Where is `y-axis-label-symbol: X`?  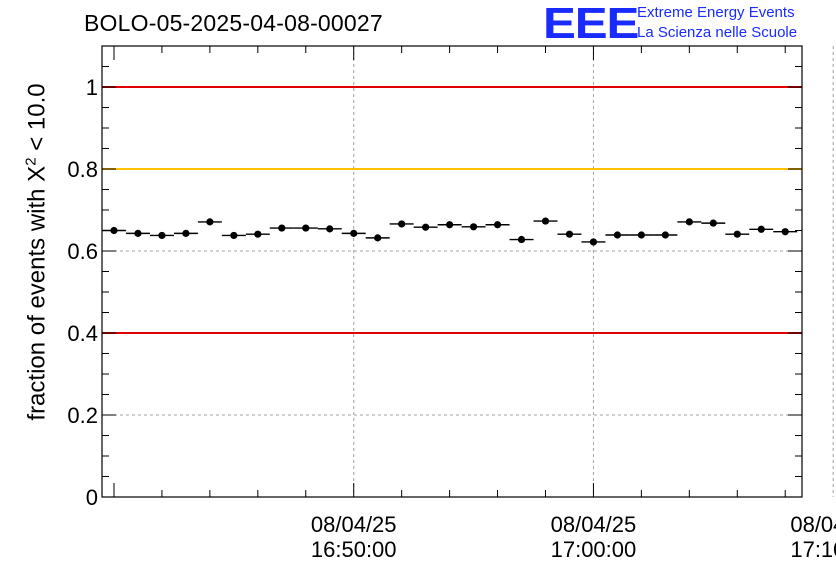
y-axis-label-symbol: X is located at coordinates (37, 173).